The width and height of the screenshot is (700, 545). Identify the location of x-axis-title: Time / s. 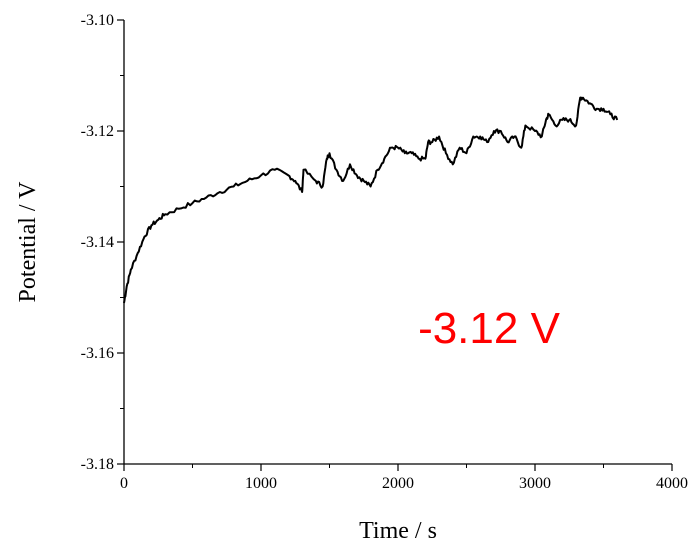
(398, 531).